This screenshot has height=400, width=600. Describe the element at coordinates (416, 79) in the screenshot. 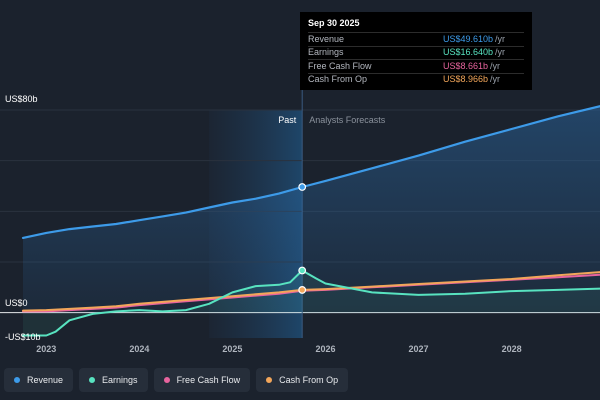

I see `tooltip-row-cash-from-op: Cash From Op US$8.966b /yr` at that location.